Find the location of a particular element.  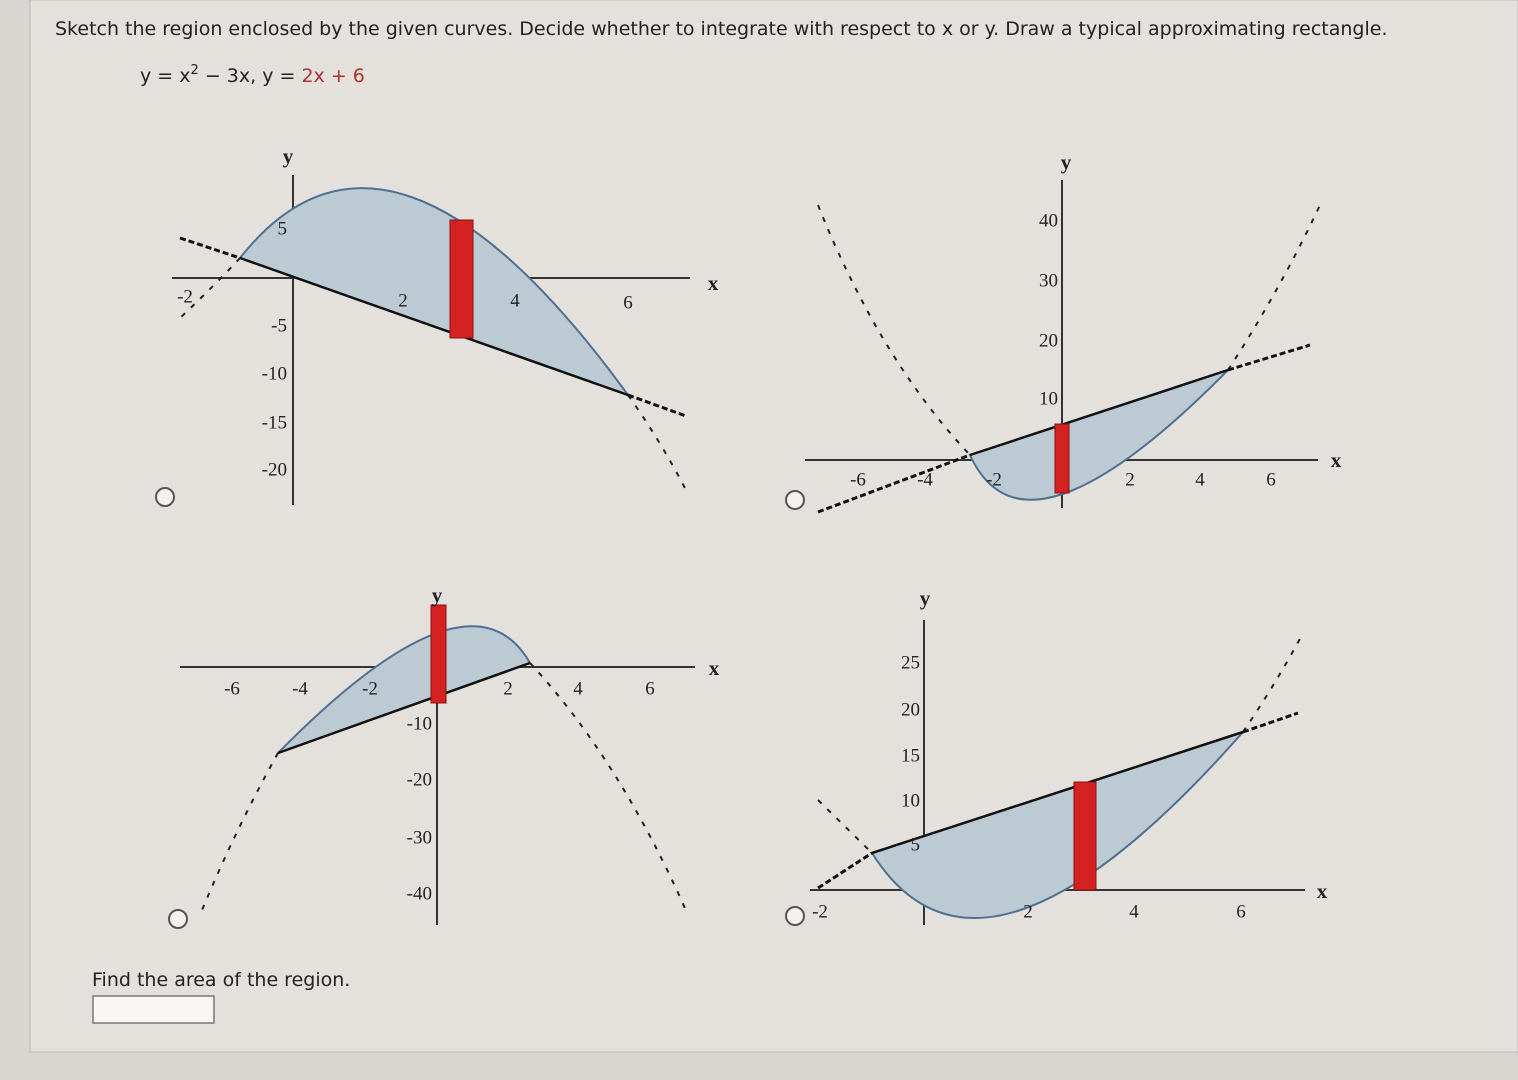

equation: y = x2 − 3x, y = 2x + 6 is located at coordinates (252, 75).